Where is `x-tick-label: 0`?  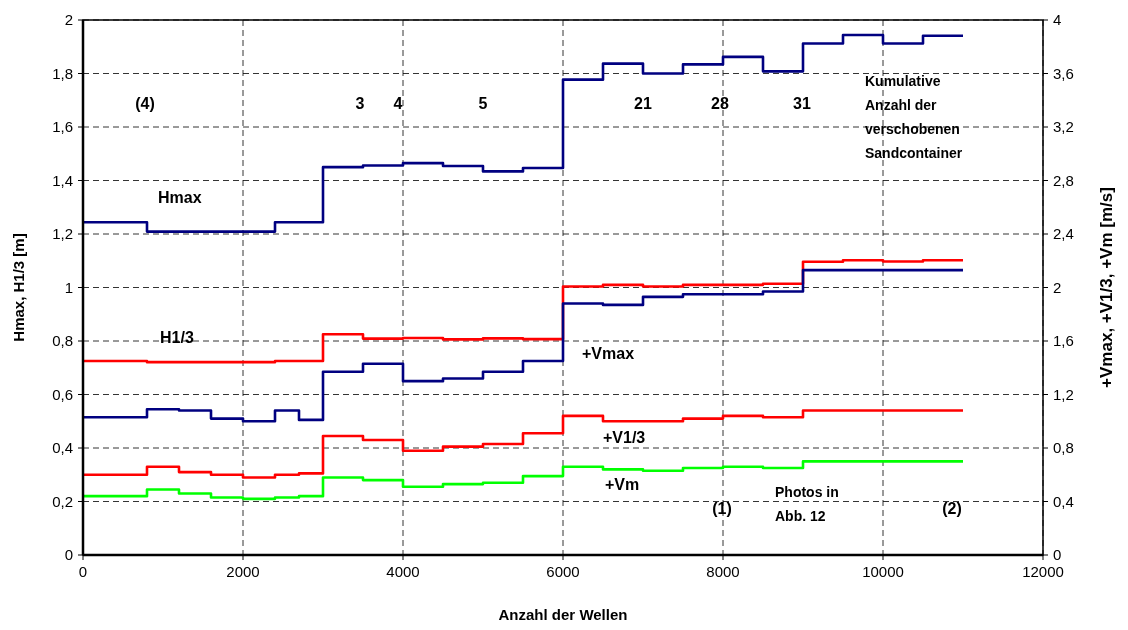
x-tick-label: 0 is located at coordinates (83, 571).